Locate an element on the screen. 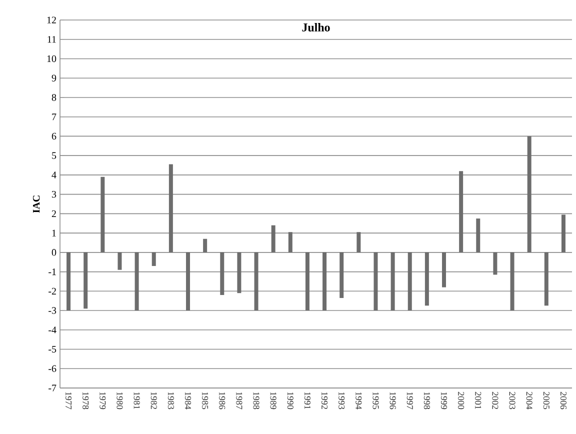 The width and height of the screenshot is (576, 434). x-tick-label: 1982 is located at coordinates (153, 400).